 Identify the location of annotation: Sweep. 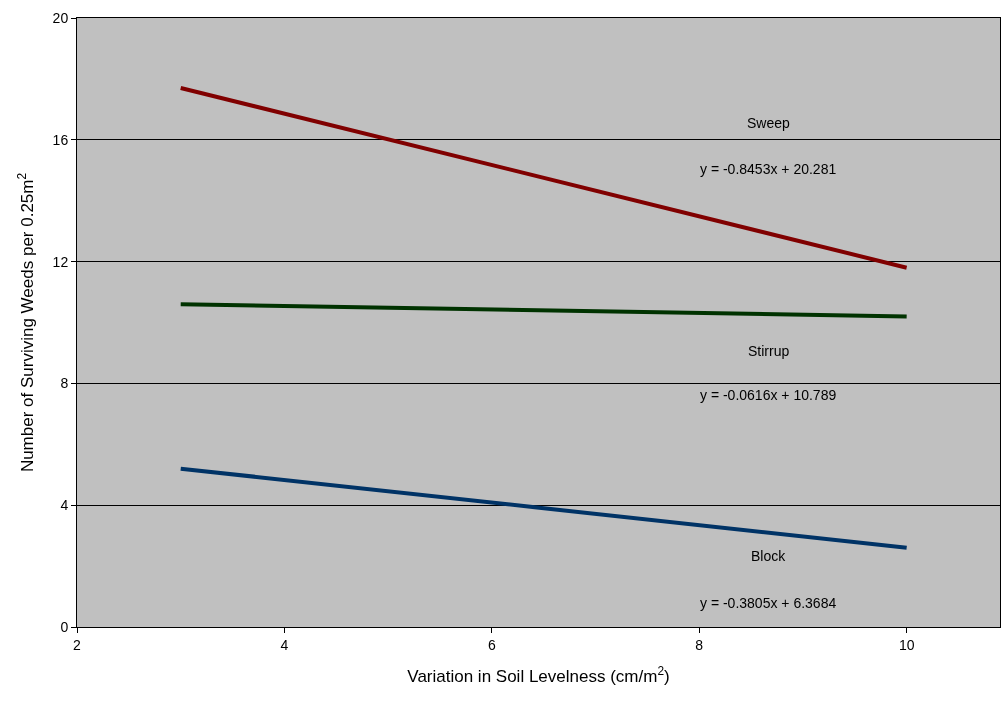
(769, 123).